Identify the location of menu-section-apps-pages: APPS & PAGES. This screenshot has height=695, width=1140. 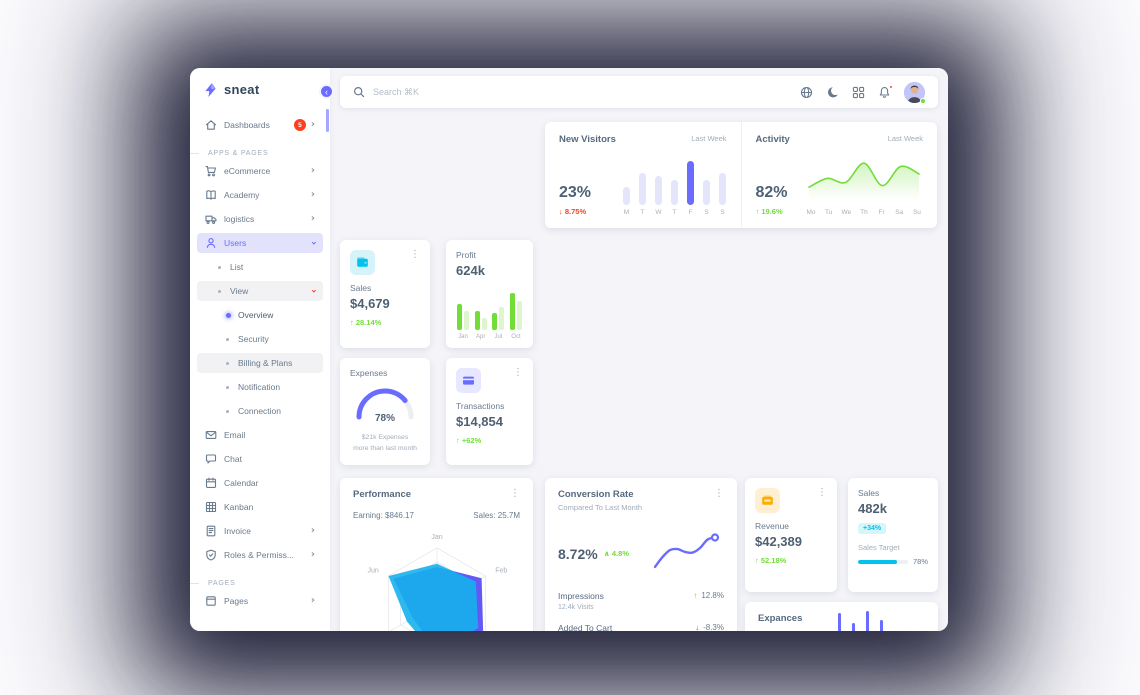
(256, 153).